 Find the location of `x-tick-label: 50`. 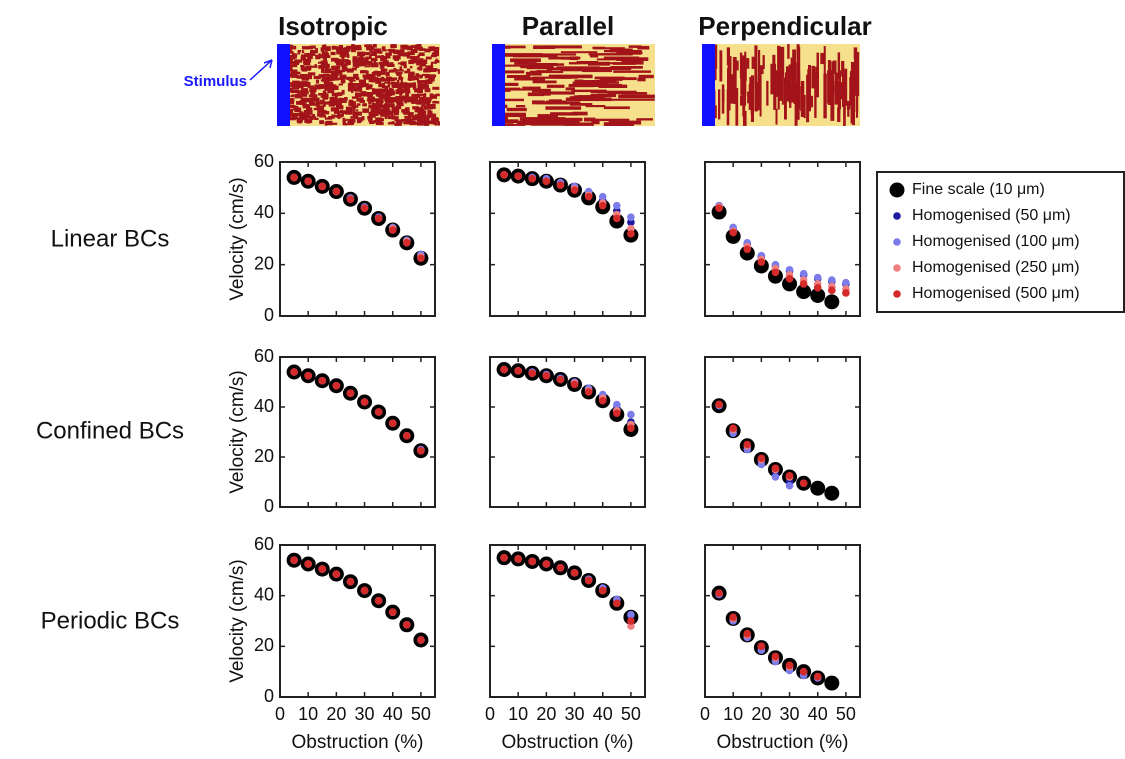

x-tick-label: 50 is located at coordinates (421, 714).